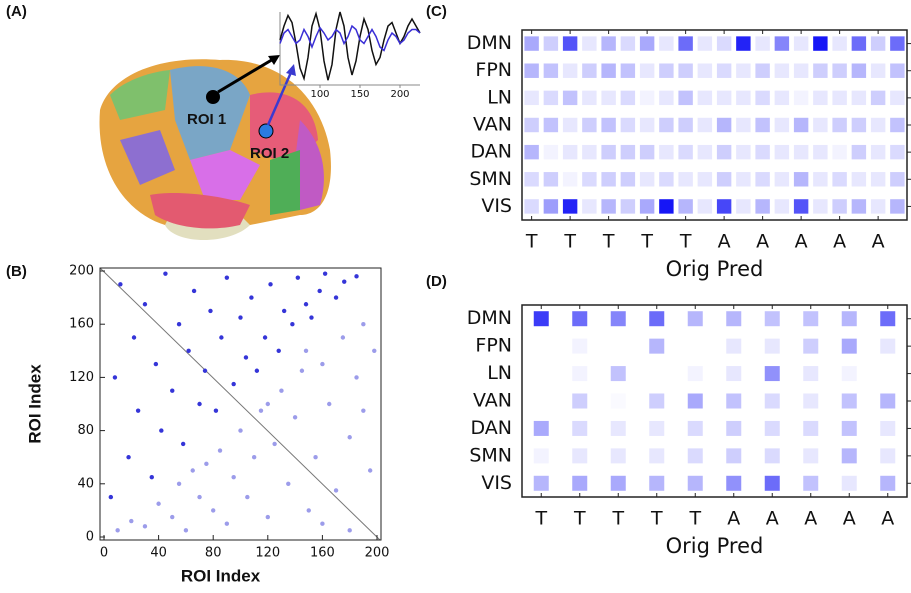  What do you see at coordinates (34, 404) in the screenshot?
I see `y-axis-label: ROI Index` at bounding box center [34, 404].